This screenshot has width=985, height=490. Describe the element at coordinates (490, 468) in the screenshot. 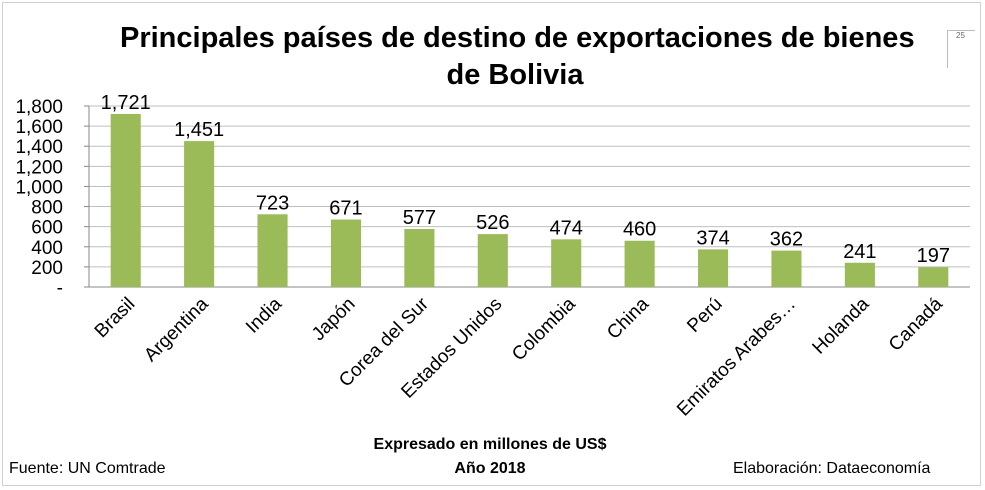

I see `year-note: Año 2018` at that location.